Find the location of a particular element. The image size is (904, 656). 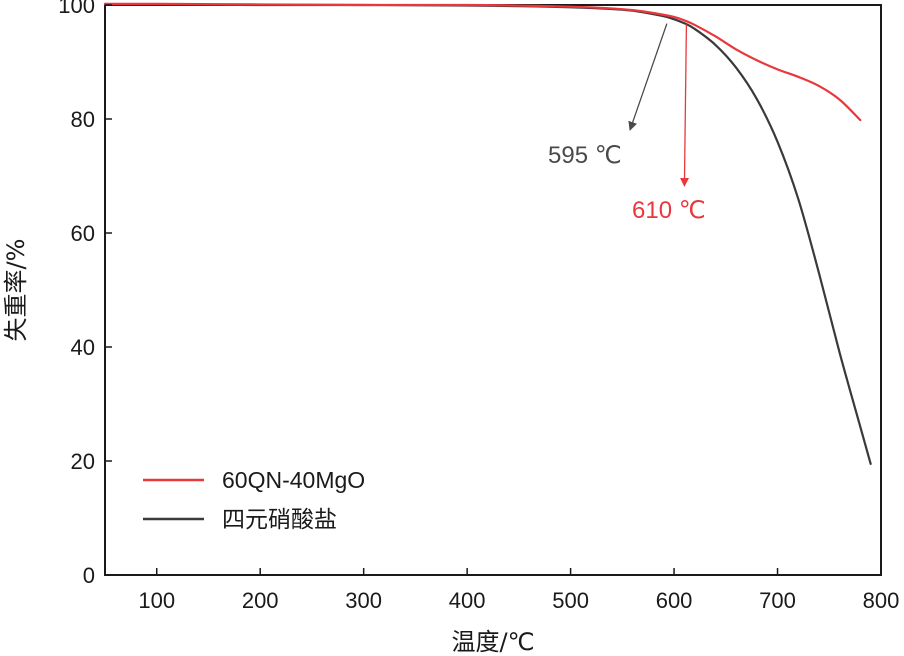

x-axis: 100 200 300 400 500 600 700 800 is located at coordinates (518, 590).